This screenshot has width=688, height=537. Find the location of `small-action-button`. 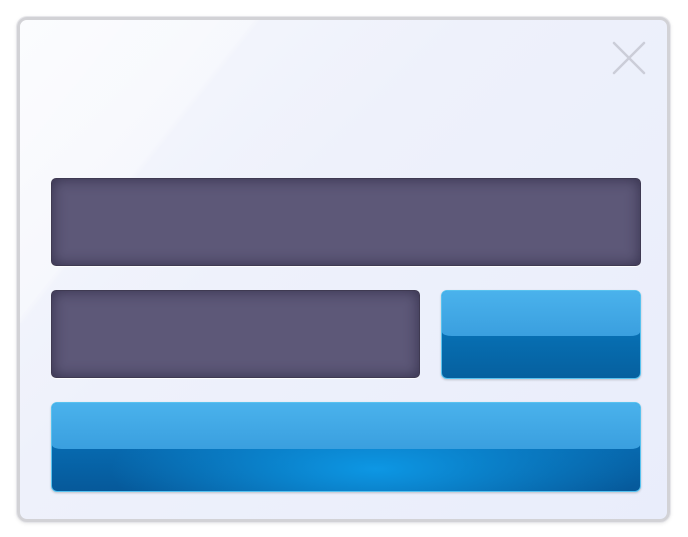

small-action-button is located at coordinates (541, 334).